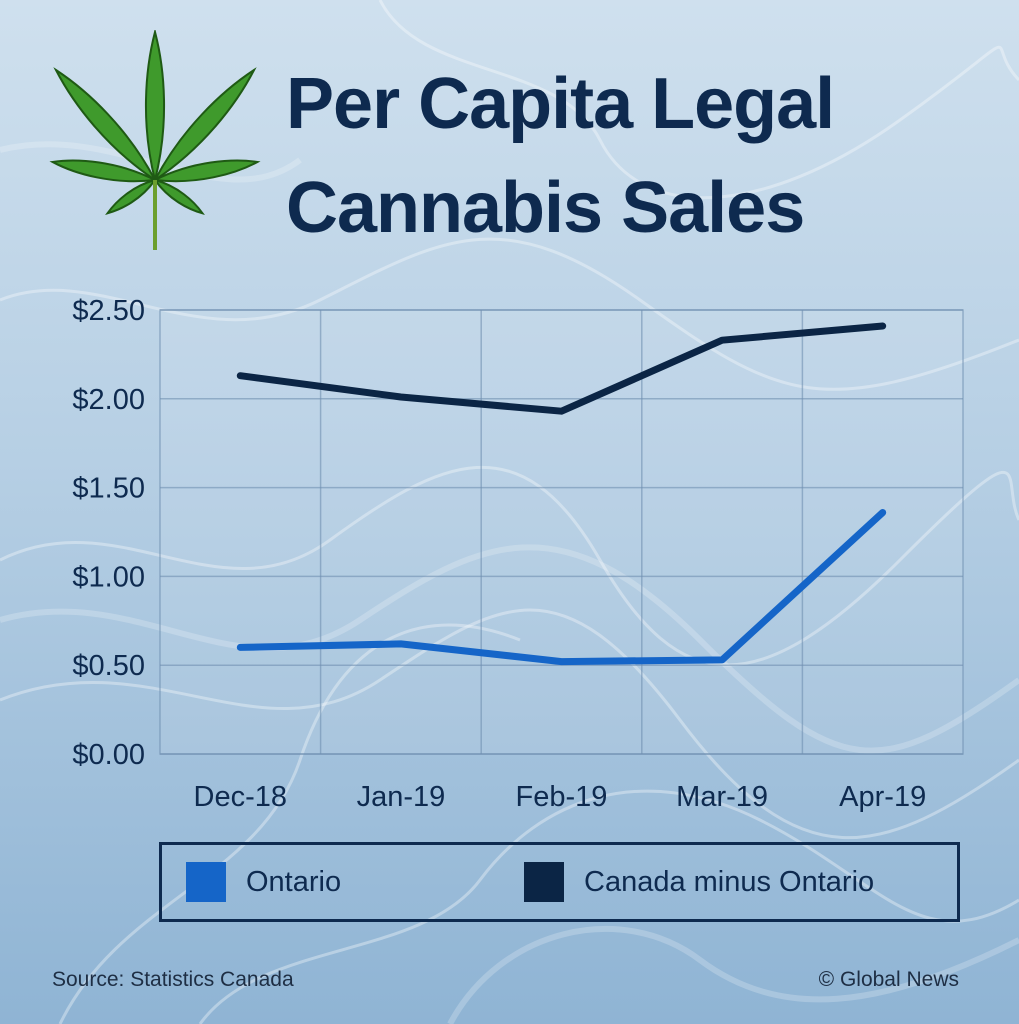  Describe the element at coordinates (108, 400) in the screenshot. I see `y-tick-label: $2.00` at that location.